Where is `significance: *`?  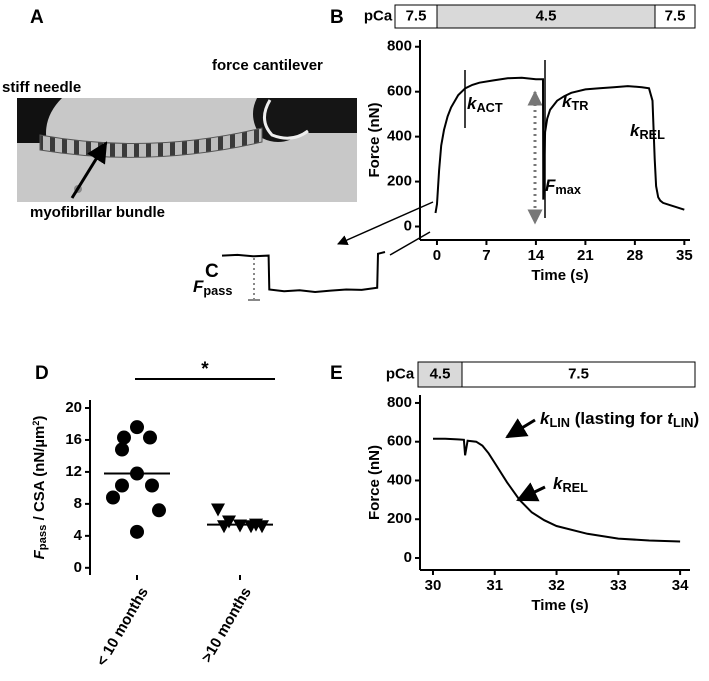 significance: * is located at coordinates (205, 369).